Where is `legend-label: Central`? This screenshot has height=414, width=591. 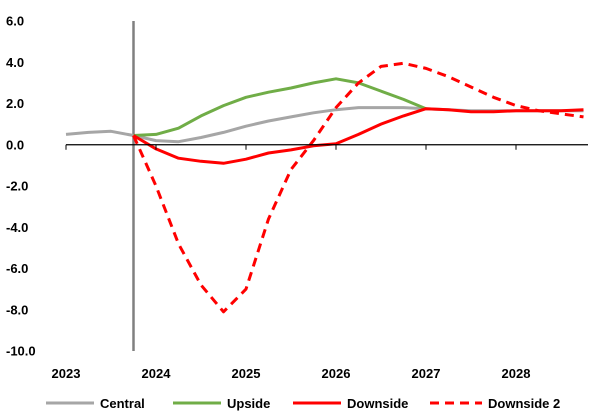
legend-label: Central is located at coordinates (122, 403).